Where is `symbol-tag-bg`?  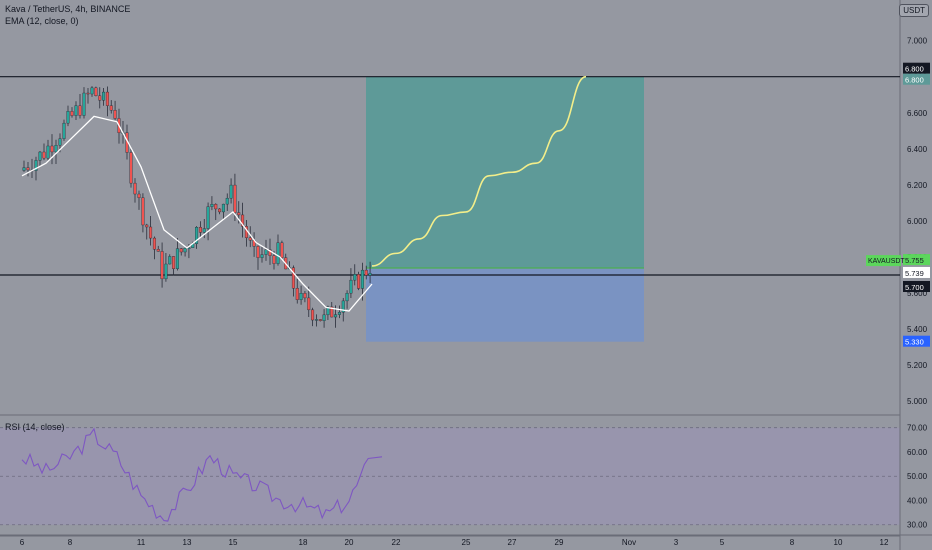
symbol-tag-bg is located at coordinates (883, 261).